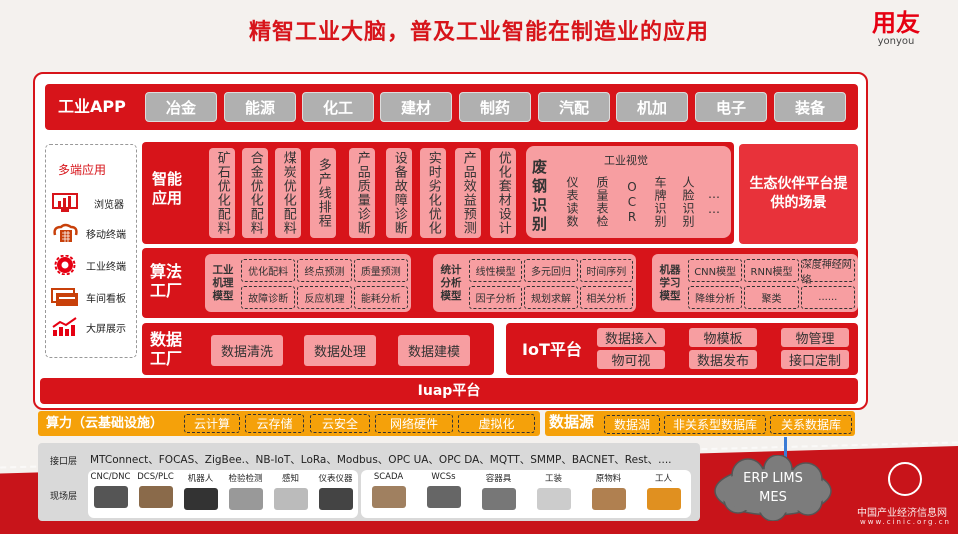 The height and width of the screenshot is (534, 958). What do you see at coordinates (554, 491) in the screenshot?
I see `field-device: 工装` at bounding box center [554, 491].